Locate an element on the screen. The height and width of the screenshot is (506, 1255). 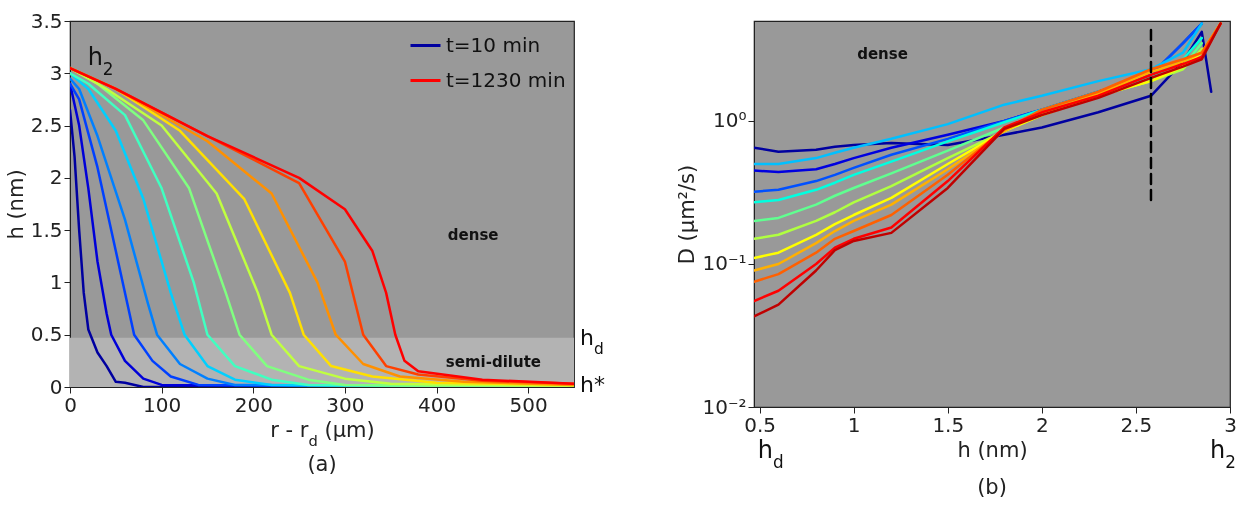
y-tick-label: 10⁻² is located at coordinates (724, 406).